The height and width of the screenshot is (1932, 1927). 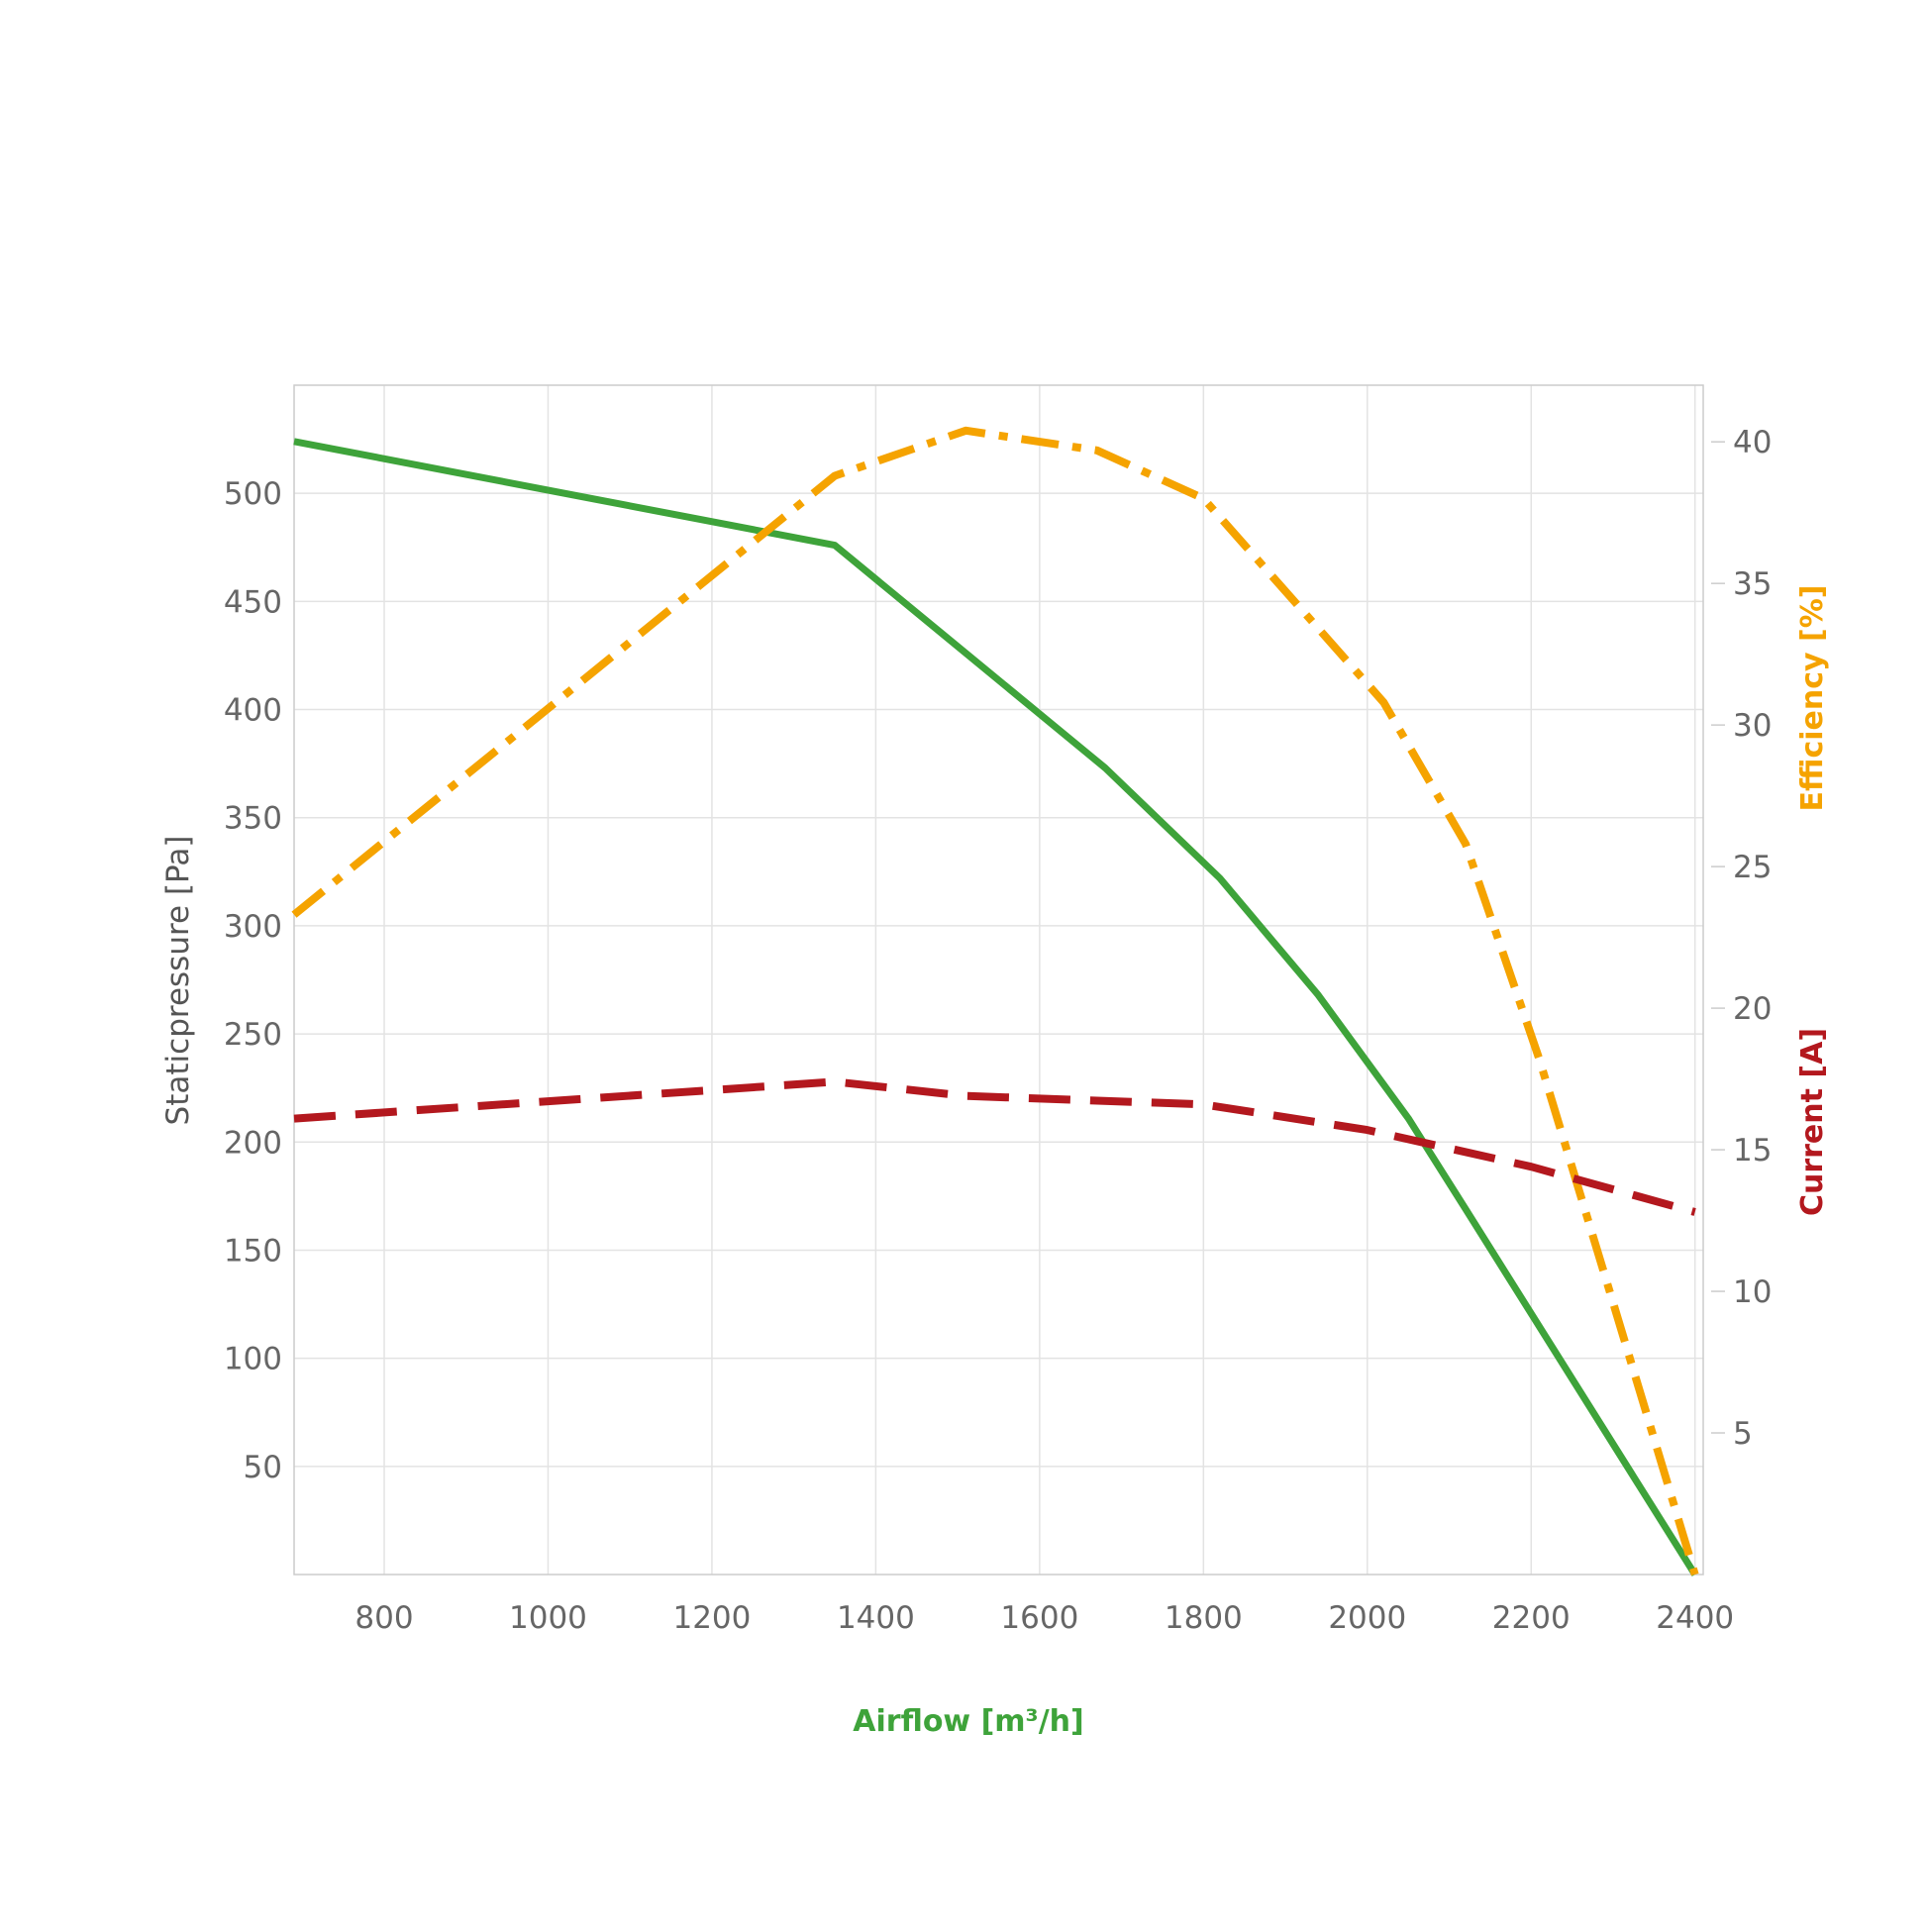 What do you see at coordinates (1812, 698) in the screenshot?
I see `y-axis-right-efficiency-title: Efficiency [%]` at bounding box center [1812, 698].